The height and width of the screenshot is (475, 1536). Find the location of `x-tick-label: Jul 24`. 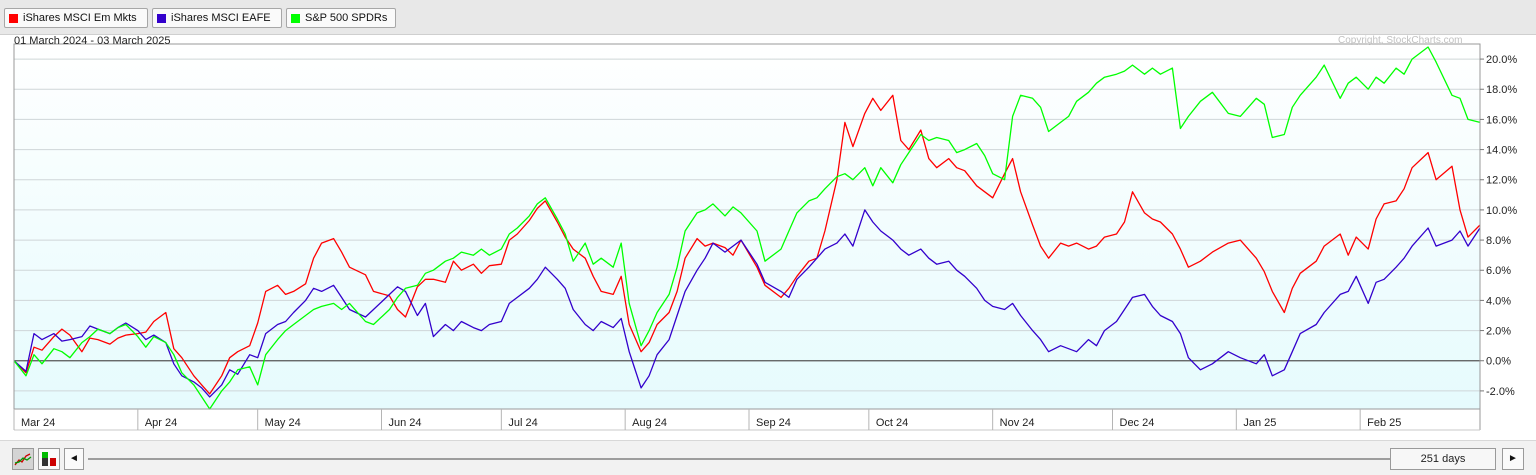

x-tick-label: Jul 24 is located at coordinates (522, 423).